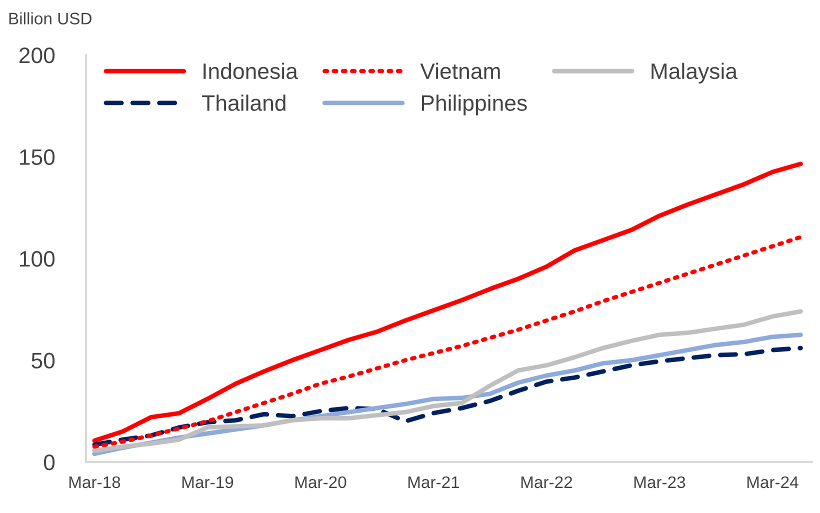 This screenshot has height=513, width=820. I want to click on x-tick-label: Mar-24, so click(772, 482).